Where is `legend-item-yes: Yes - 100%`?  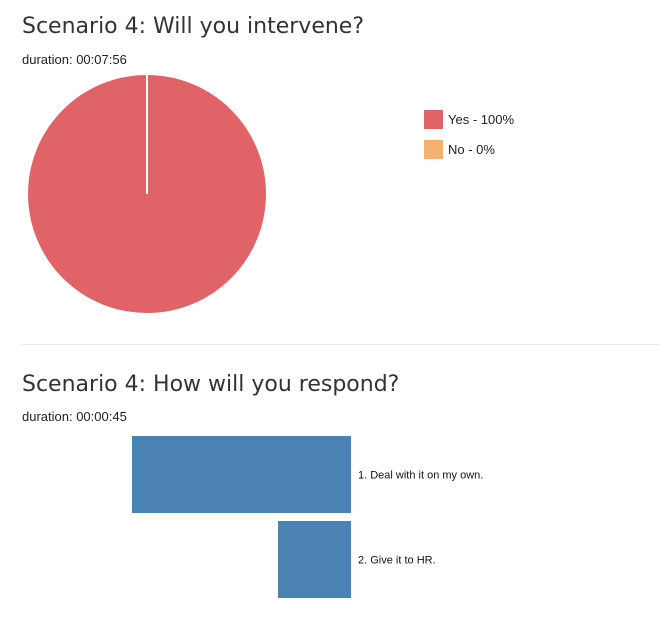
legend-item-yes: Yes - 100% is located at coordinates (469, 119).